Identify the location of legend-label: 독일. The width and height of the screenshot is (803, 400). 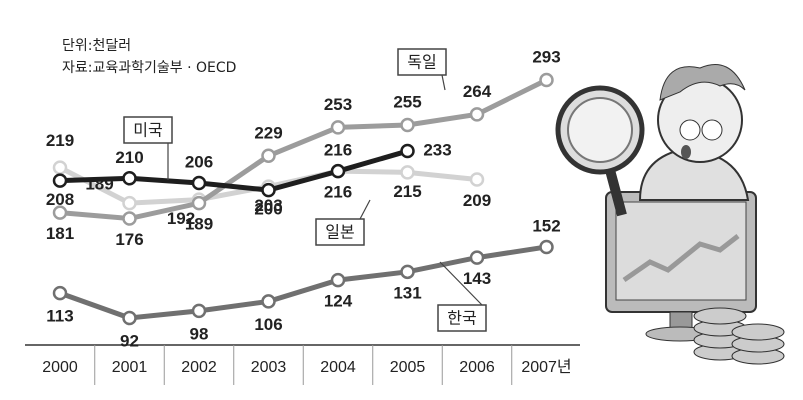
(421, 62).